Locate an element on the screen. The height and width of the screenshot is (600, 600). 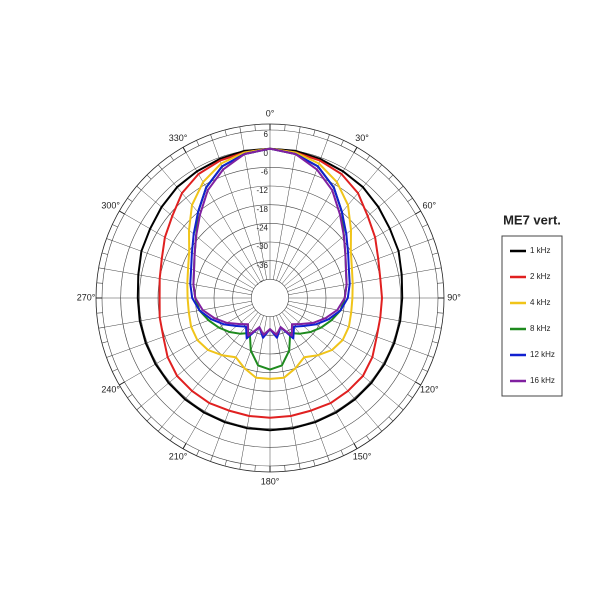
r-tick-label: 0 is located at coordinates (266, 153).